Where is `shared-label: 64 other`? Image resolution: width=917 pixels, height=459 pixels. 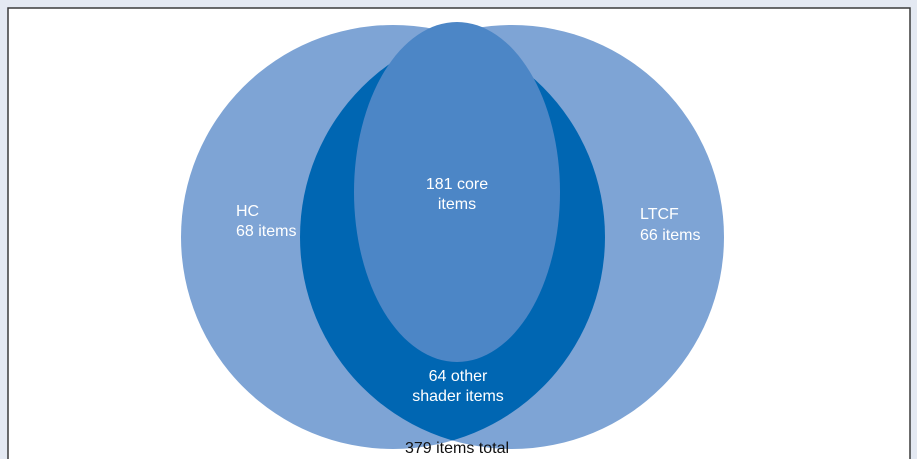
shared-label: 64 other is located at coordinates (458, 376).